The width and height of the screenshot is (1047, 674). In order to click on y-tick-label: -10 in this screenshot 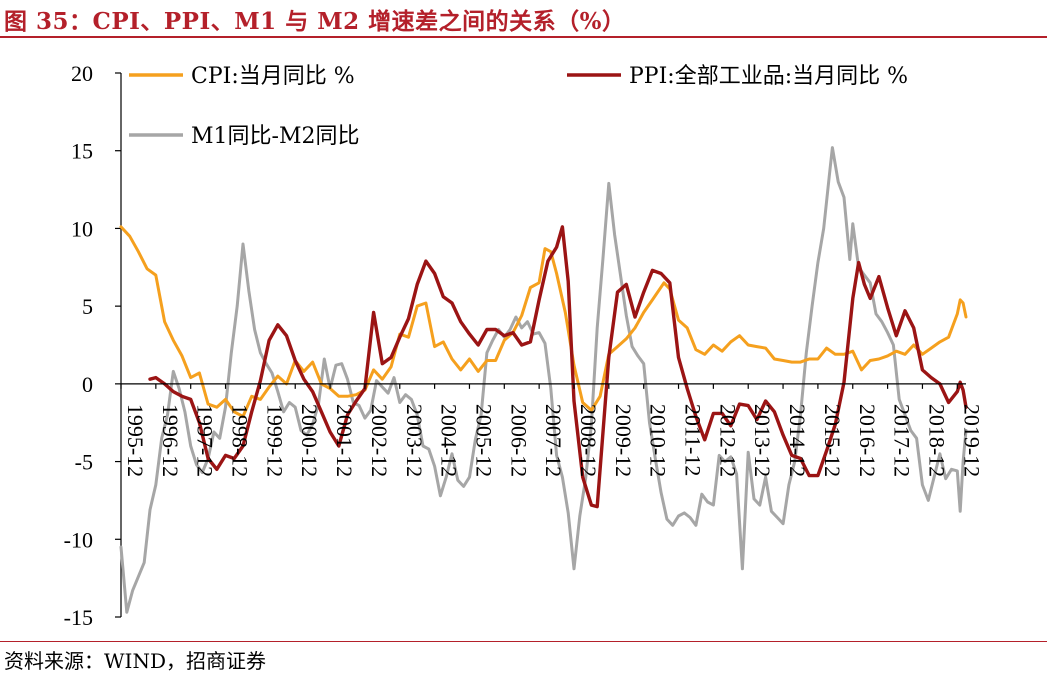, I will do `click(78, 539)`.